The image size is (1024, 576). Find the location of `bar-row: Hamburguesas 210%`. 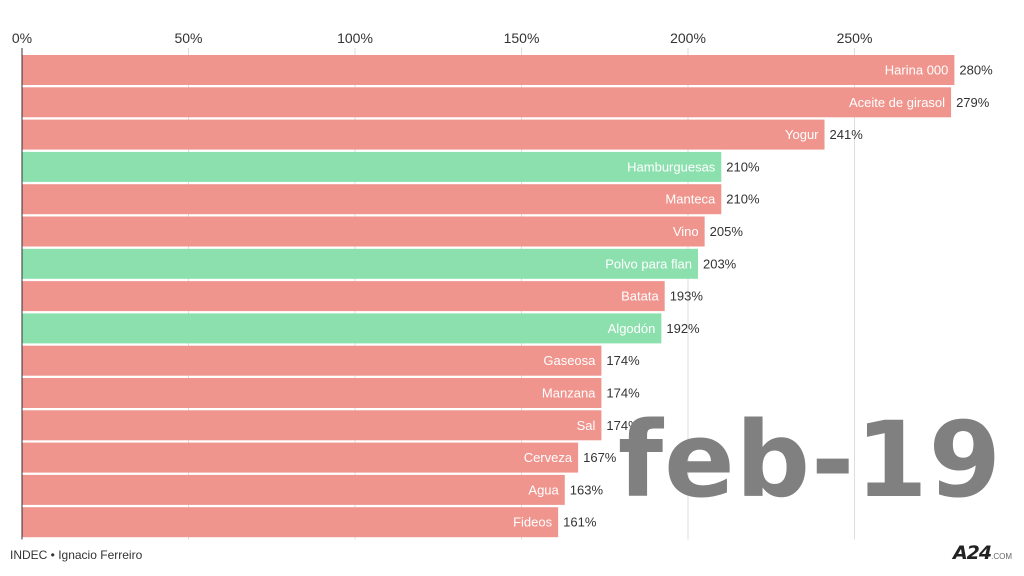

bar-row: Hamburguesas 210% is located at coordinates (391, 166).